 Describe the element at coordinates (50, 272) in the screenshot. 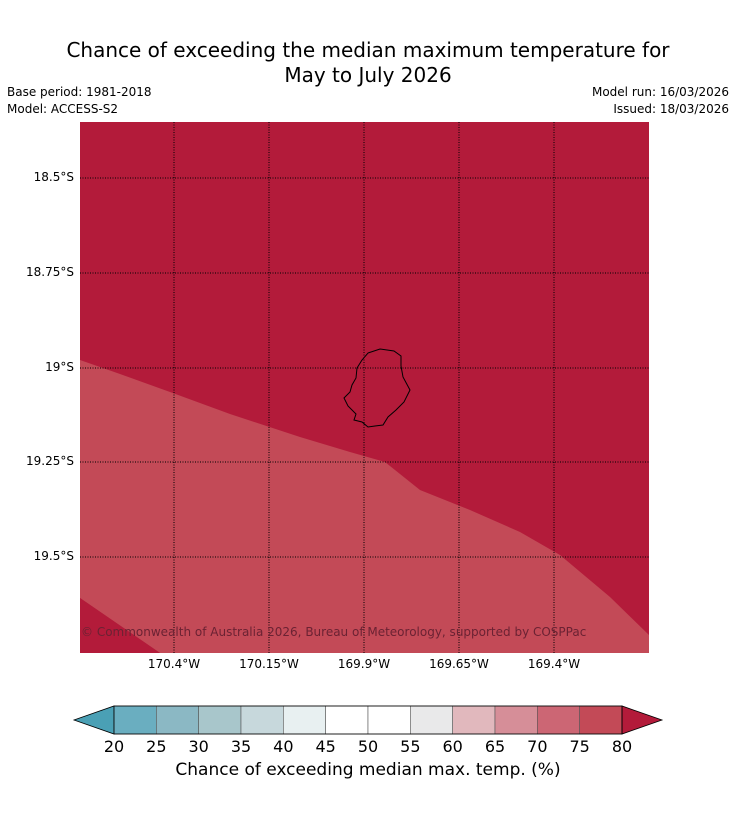

I see `lat-label: 18.75°S` at that location.